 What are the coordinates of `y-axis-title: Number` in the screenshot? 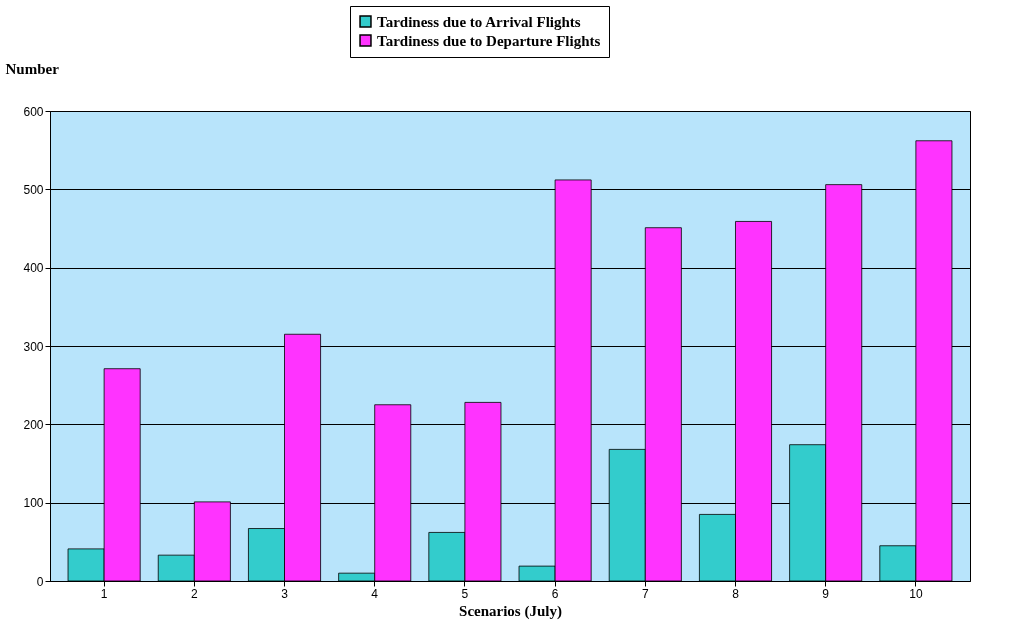 It's located at (32, 68).